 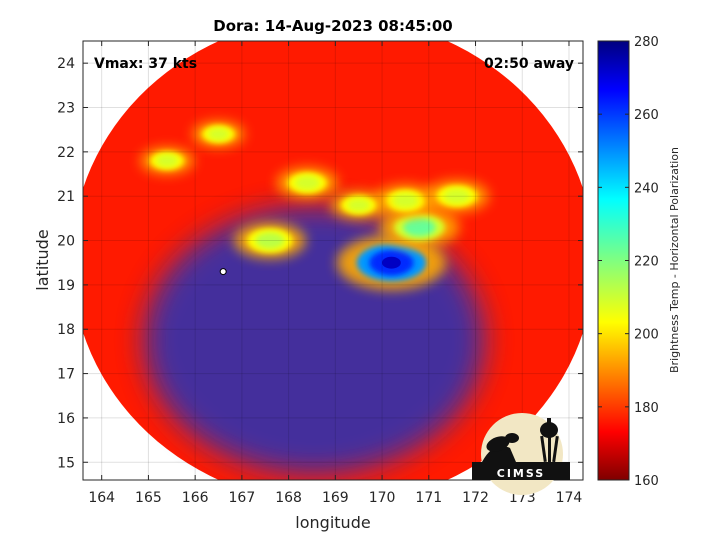 What do you see at coordinates (521, 454) in the screenshot?
I see `cimss-logo: CIMSS` at bounding box center [521, 454].